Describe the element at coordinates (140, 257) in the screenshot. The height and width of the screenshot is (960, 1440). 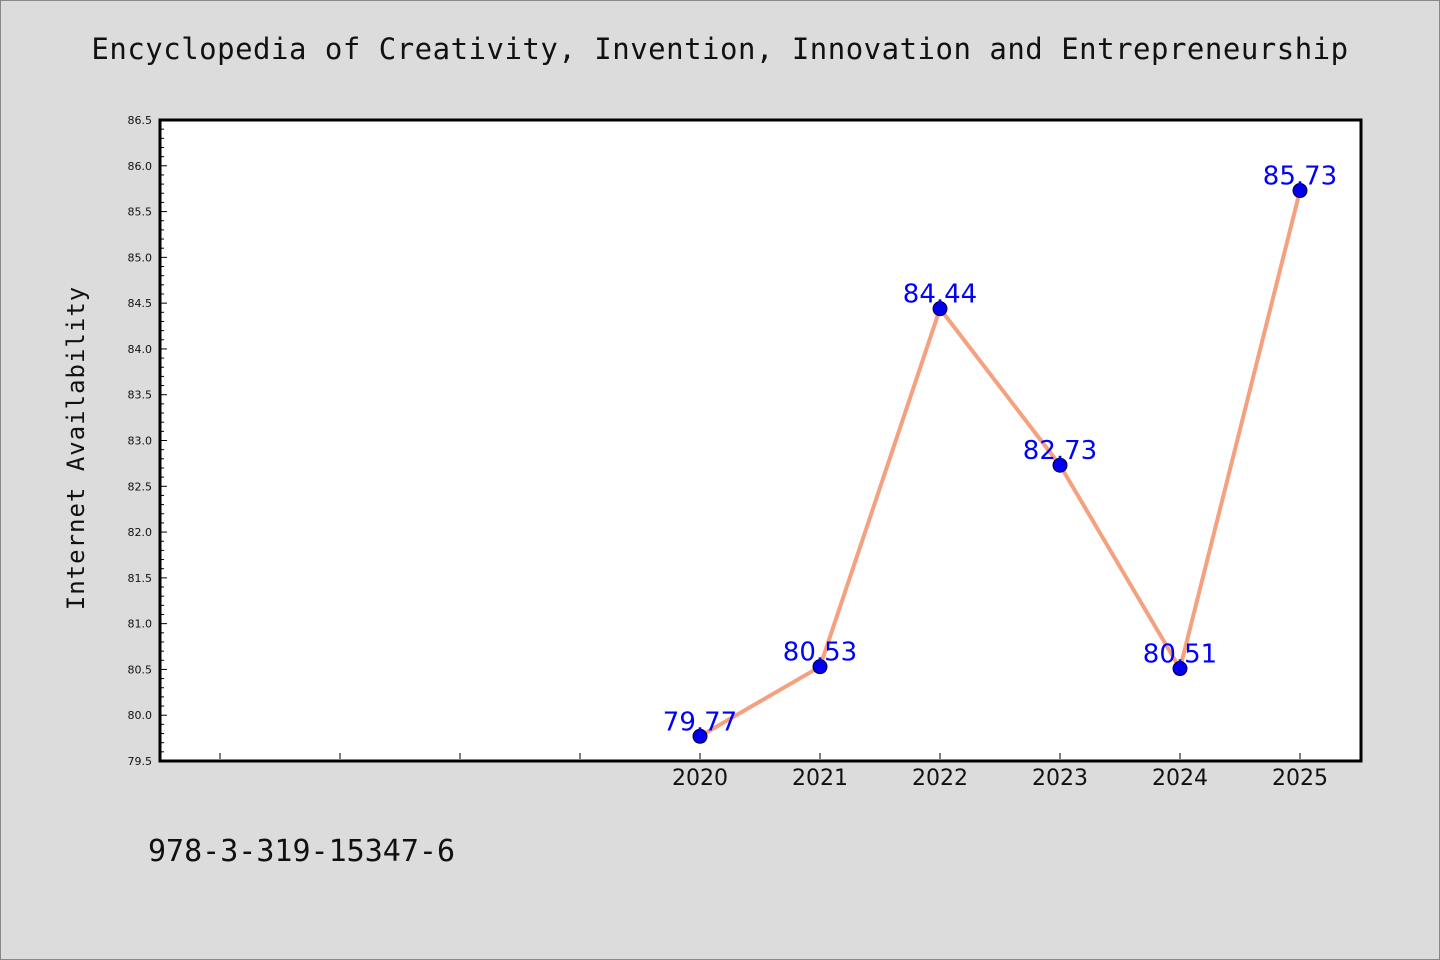
I see `y-tick-label: 85.0` at that location.